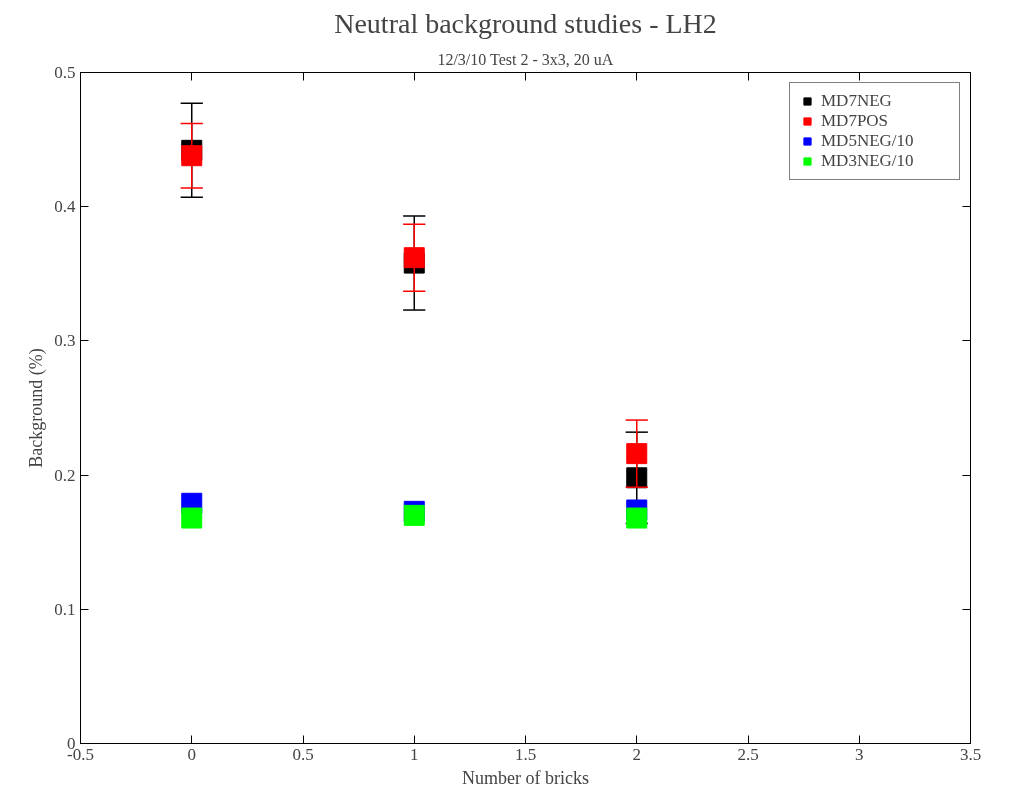 The image size is (1016, 795). I want to click on legend-label: MD5NEG/10, so click(868, 141).